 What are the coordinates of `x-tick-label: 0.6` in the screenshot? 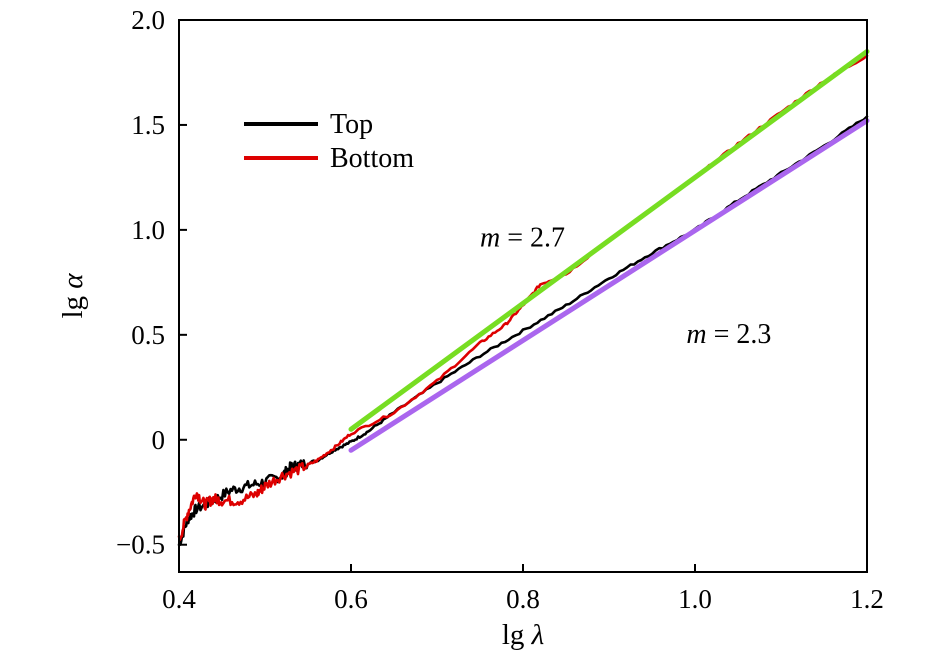 It's located at (351, 599).